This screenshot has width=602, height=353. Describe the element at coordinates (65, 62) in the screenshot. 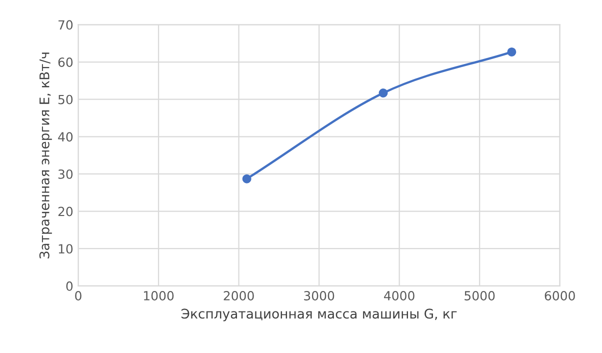

I see `y-tick-label: 60` at that location.